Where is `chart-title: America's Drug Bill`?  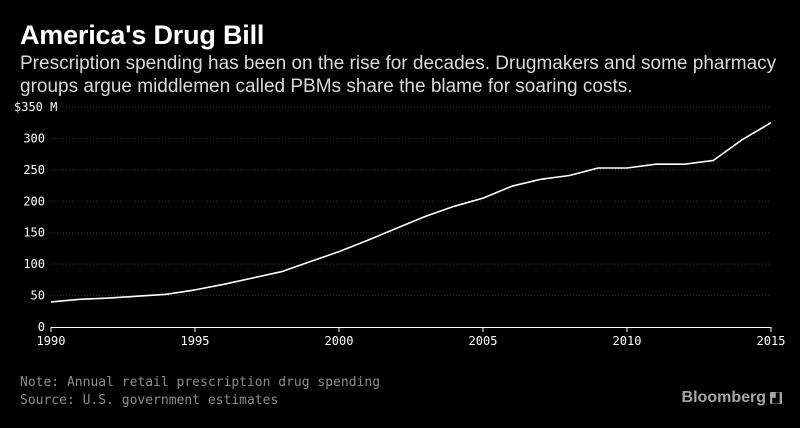
chart-title: America's Drug Bill is located at coordinates (142, 35).